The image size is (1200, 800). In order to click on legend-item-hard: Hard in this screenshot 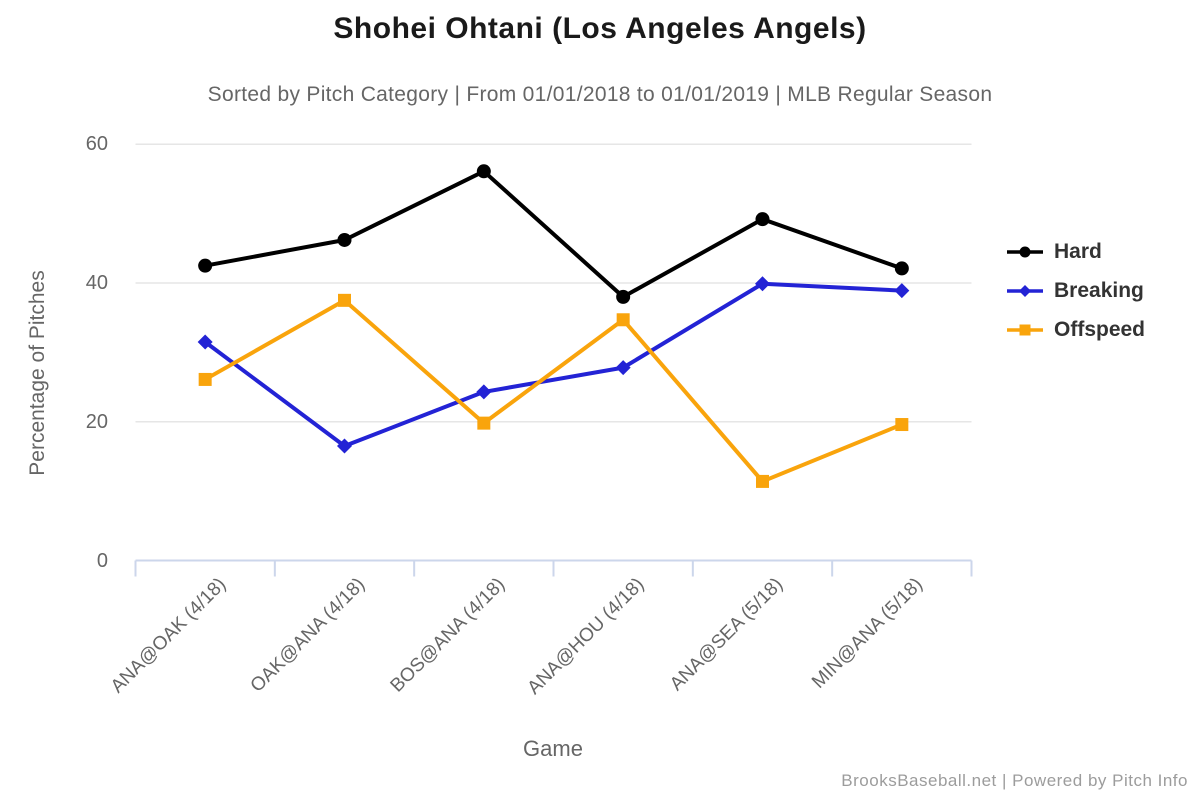, I will do `click(1075, 251)`.